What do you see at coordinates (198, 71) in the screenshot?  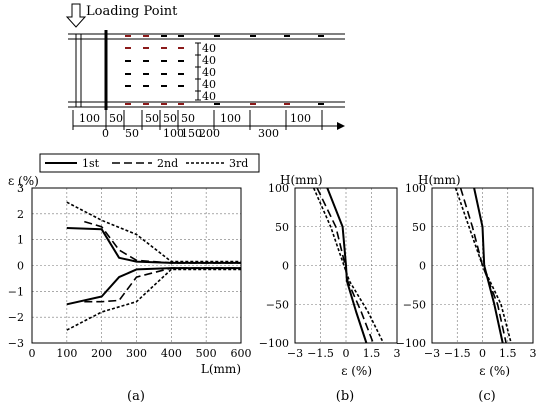 I see `spacing-ticks` at bounding box center [198, 71].